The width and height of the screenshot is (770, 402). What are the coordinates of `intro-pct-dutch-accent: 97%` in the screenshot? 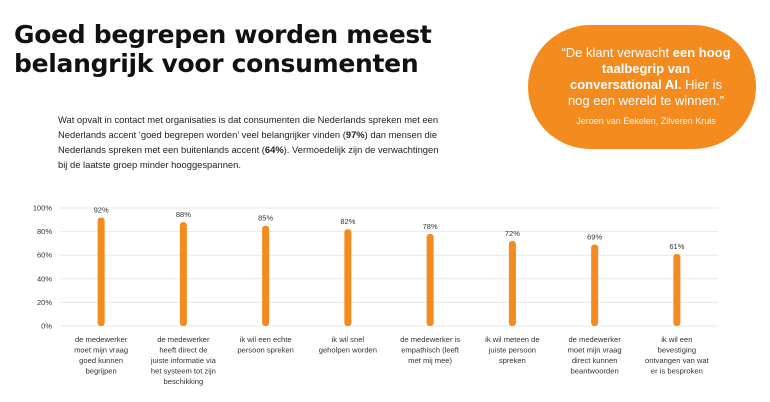 It's located at (355, 134).